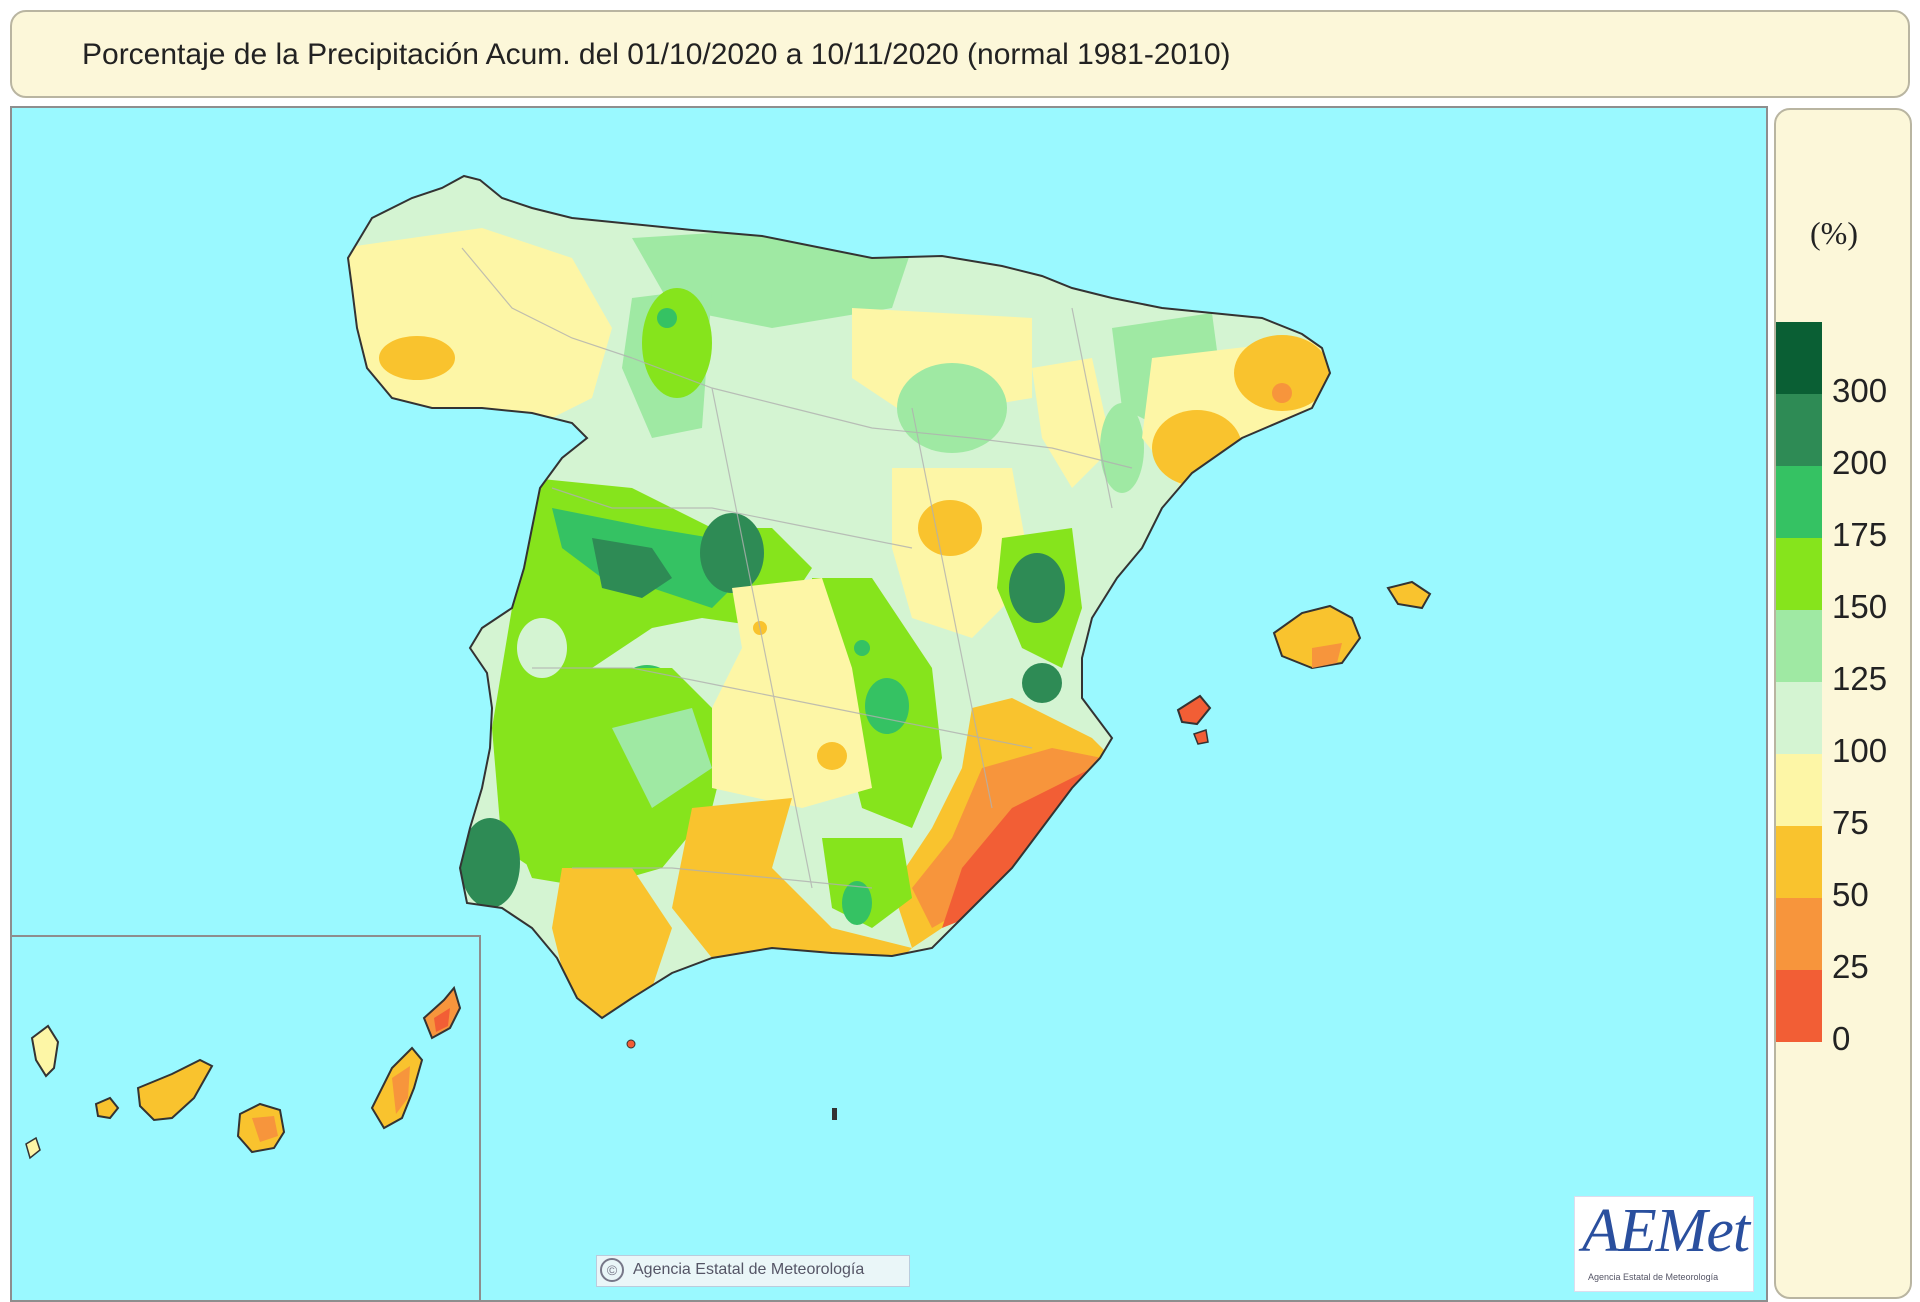 The width and height of the screenshot is (1920, 1302). What do you see at coordinates (612, 1270) in the screenshot?
I see `copyright-icon: ©` at bounding box center [612, 1270].